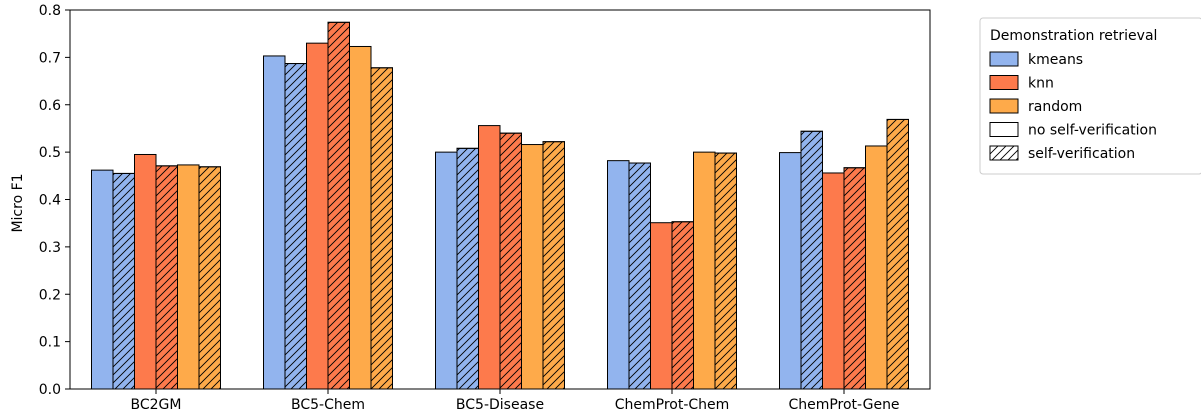 This screenshot has height=414, width=1201. Describe the element at coordinates (50, 248) in the screenshot. I see `y-tick-label: 0.3` at that location.